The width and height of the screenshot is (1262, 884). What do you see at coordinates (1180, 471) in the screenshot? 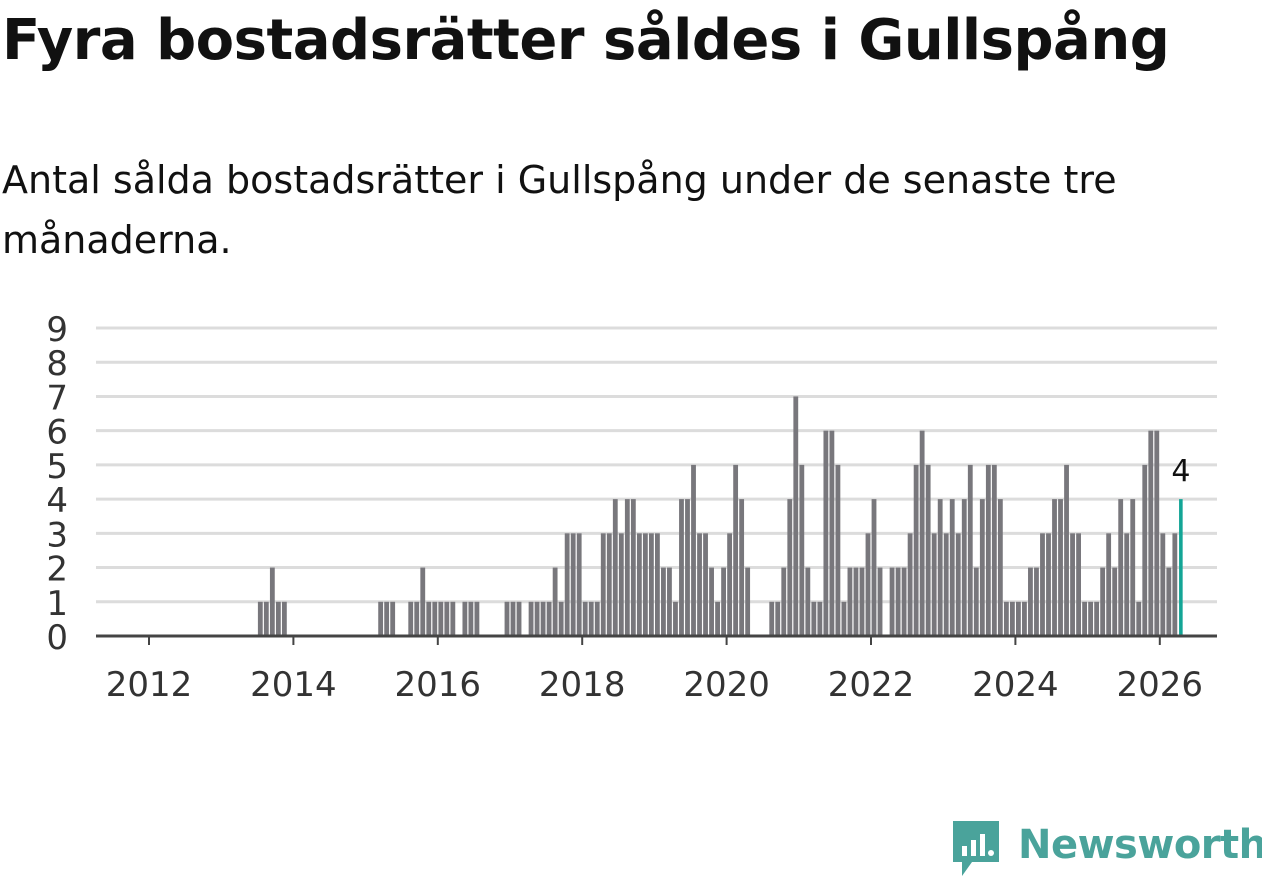
I see `highlight-label: 4` at bounding box center [1180, 471].